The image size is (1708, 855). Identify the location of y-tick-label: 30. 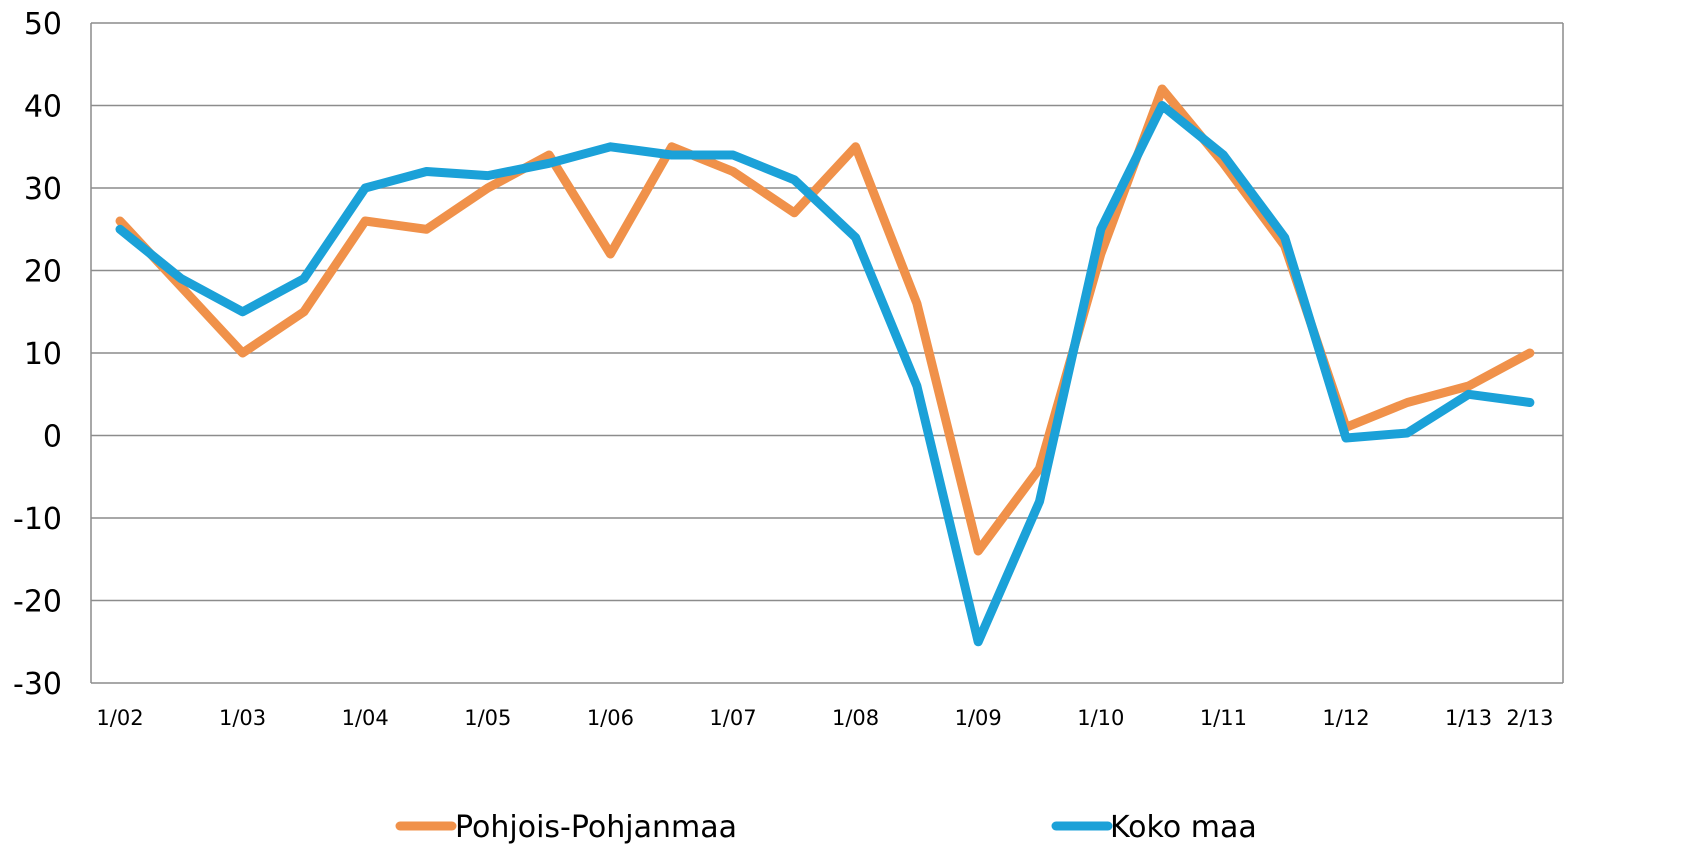
(43, 189).